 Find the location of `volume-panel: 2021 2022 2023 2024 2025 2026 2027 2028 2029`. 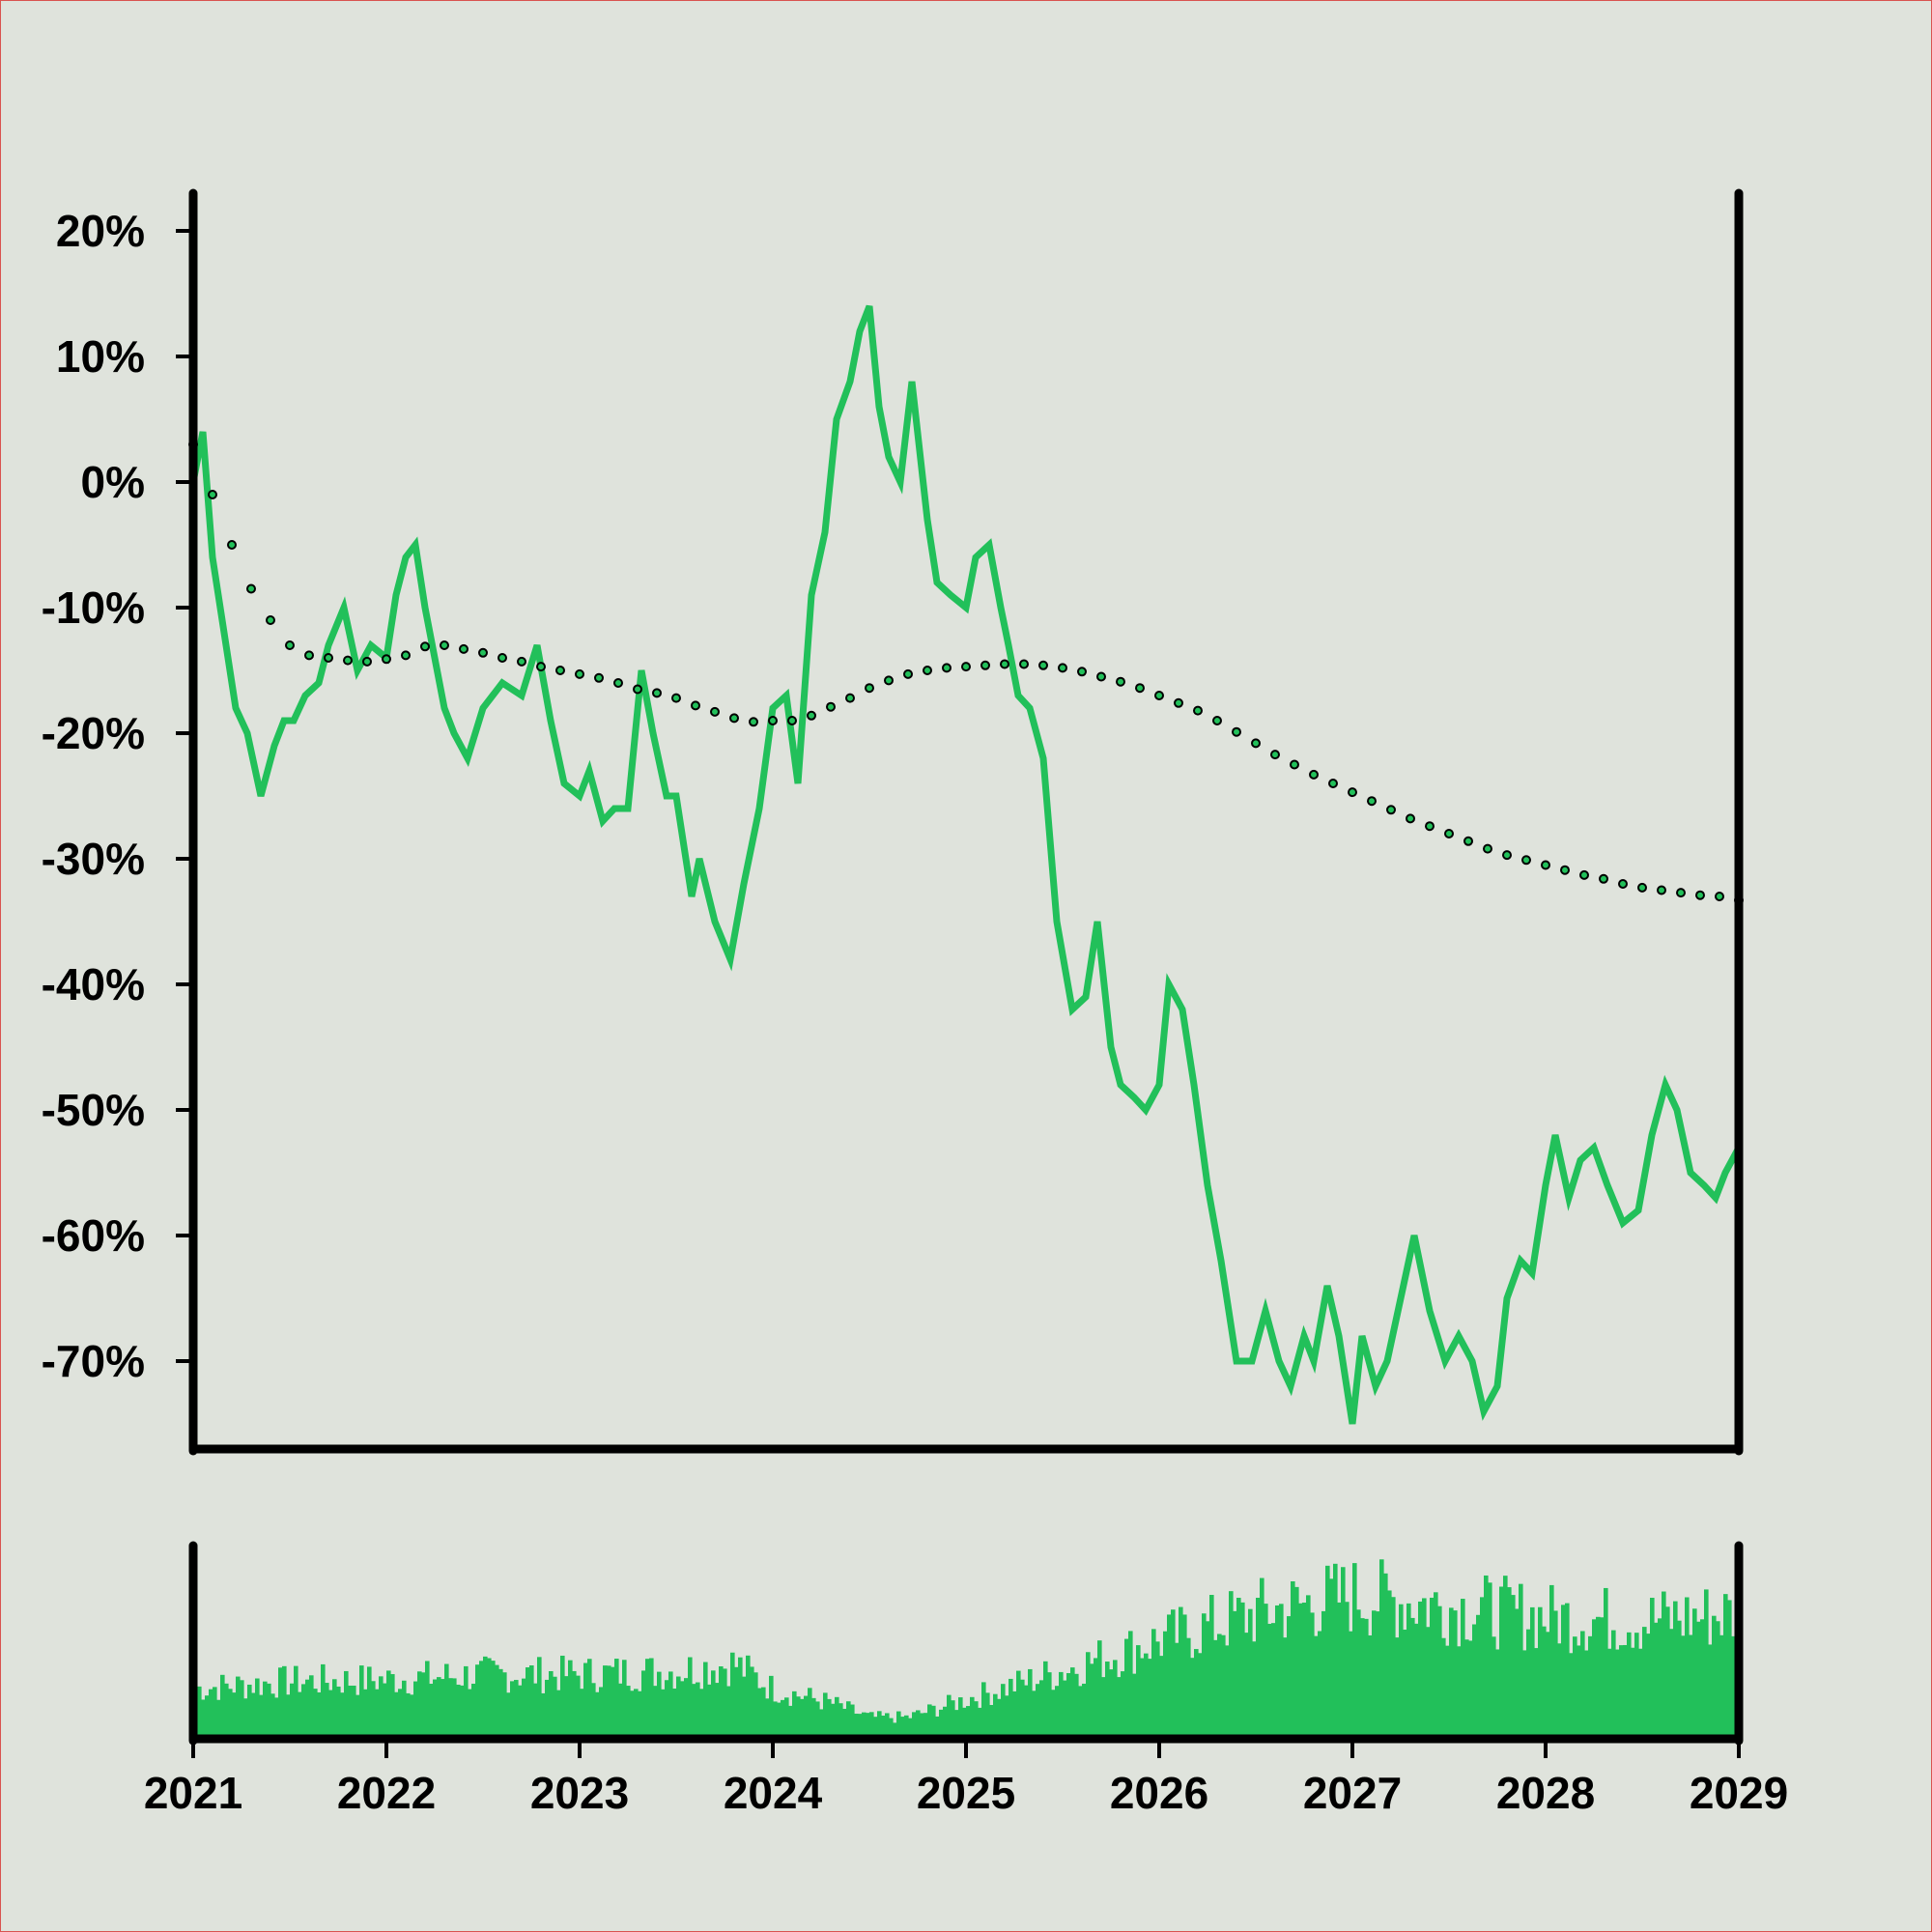

volume-panel: 2021 2022 2023 2024 2025 2026 2027 2028 2029 is located at coordinates (966, 1679).